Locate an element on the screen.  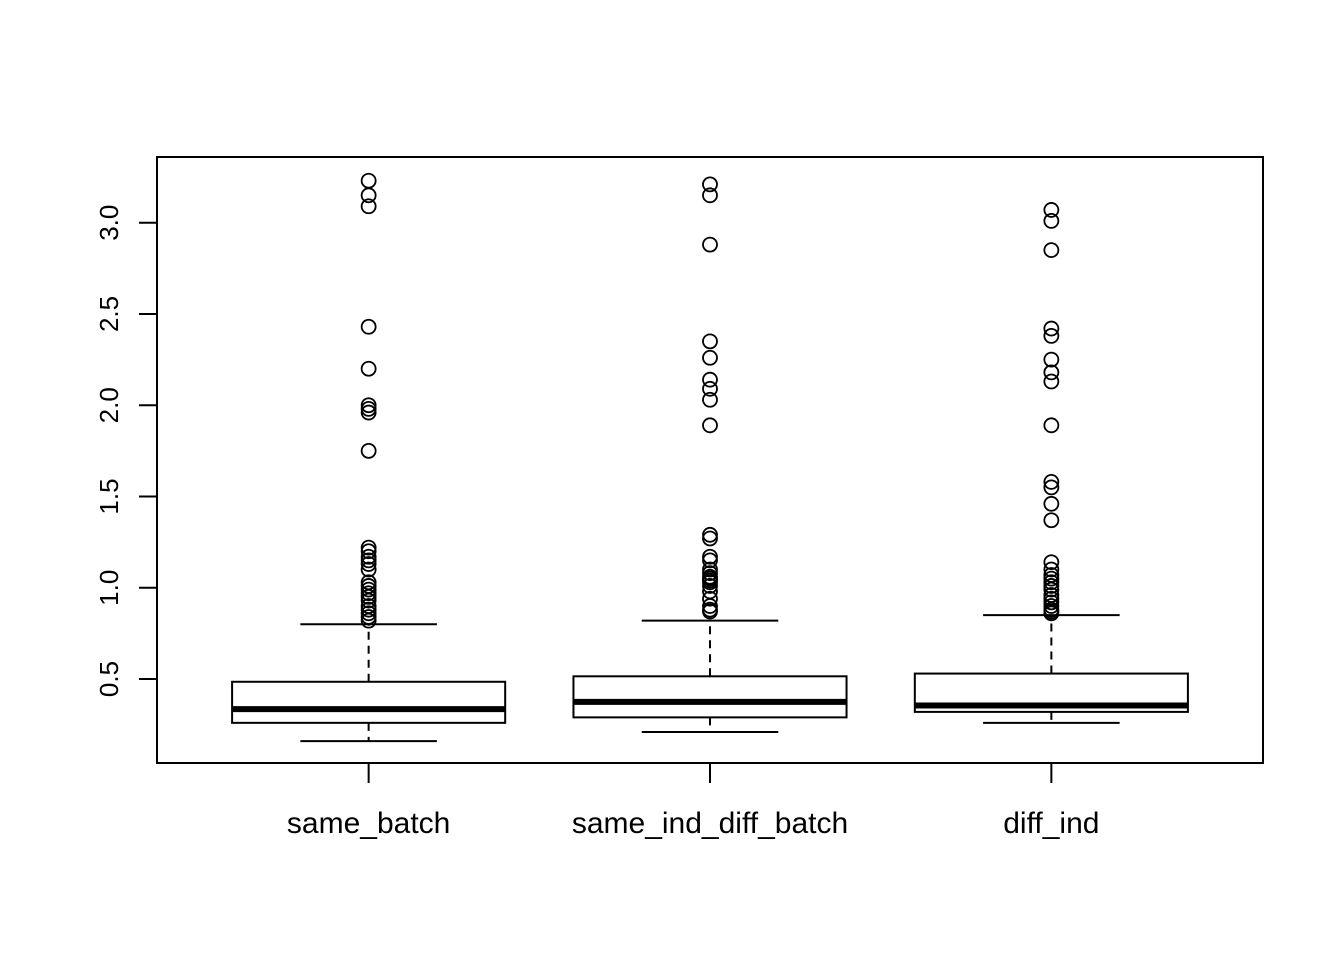
x-axis: same_batch same_ind_diff_batch diff_ind is located at coordinates (693, 801).